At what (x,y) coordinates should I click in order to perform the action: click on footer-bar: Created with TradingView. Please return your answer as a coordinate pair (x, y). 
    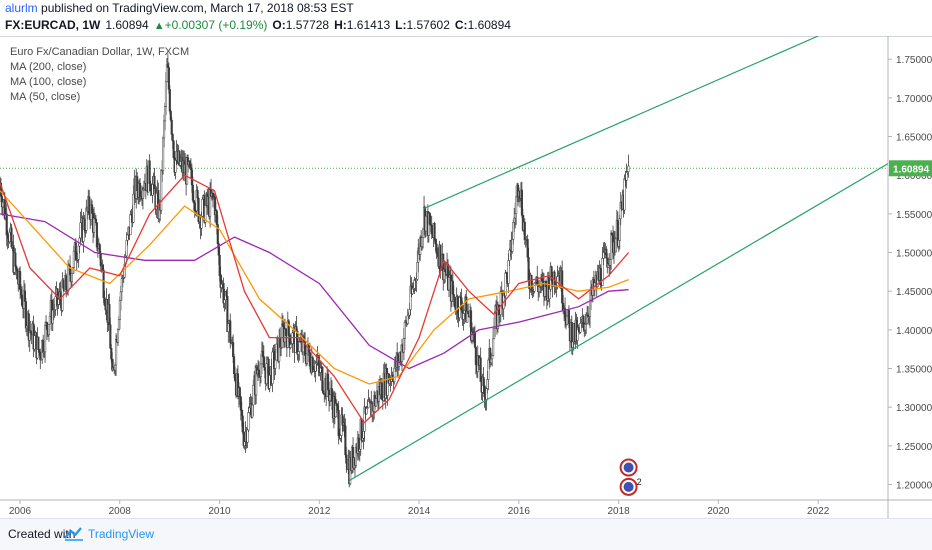
    Looking at the image, I should click on (466, 534).